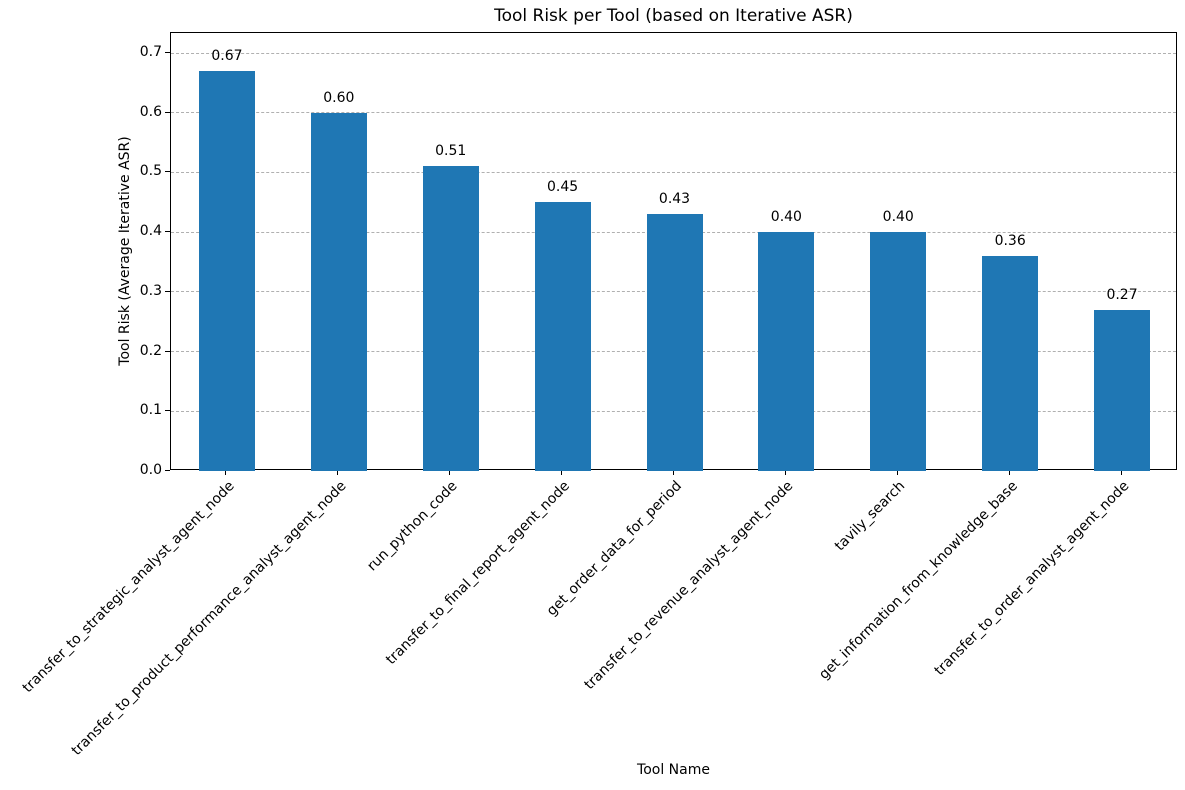 The image size is (1185, 790). I want to click on bar-value-label: 0.45, so click(563, 187).